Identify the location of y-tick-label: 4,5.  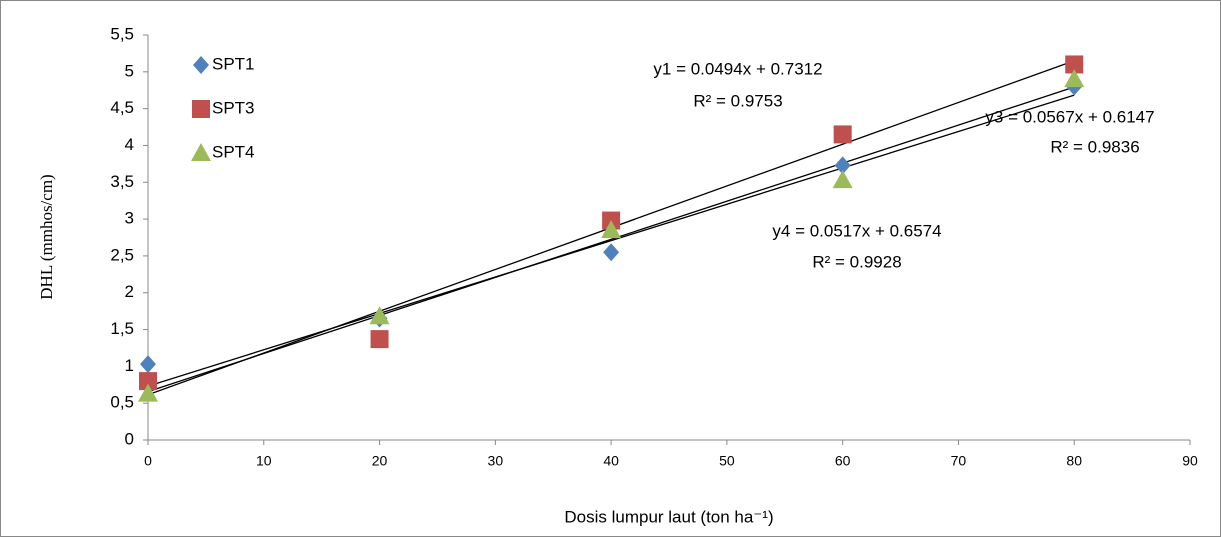
(122, 107).